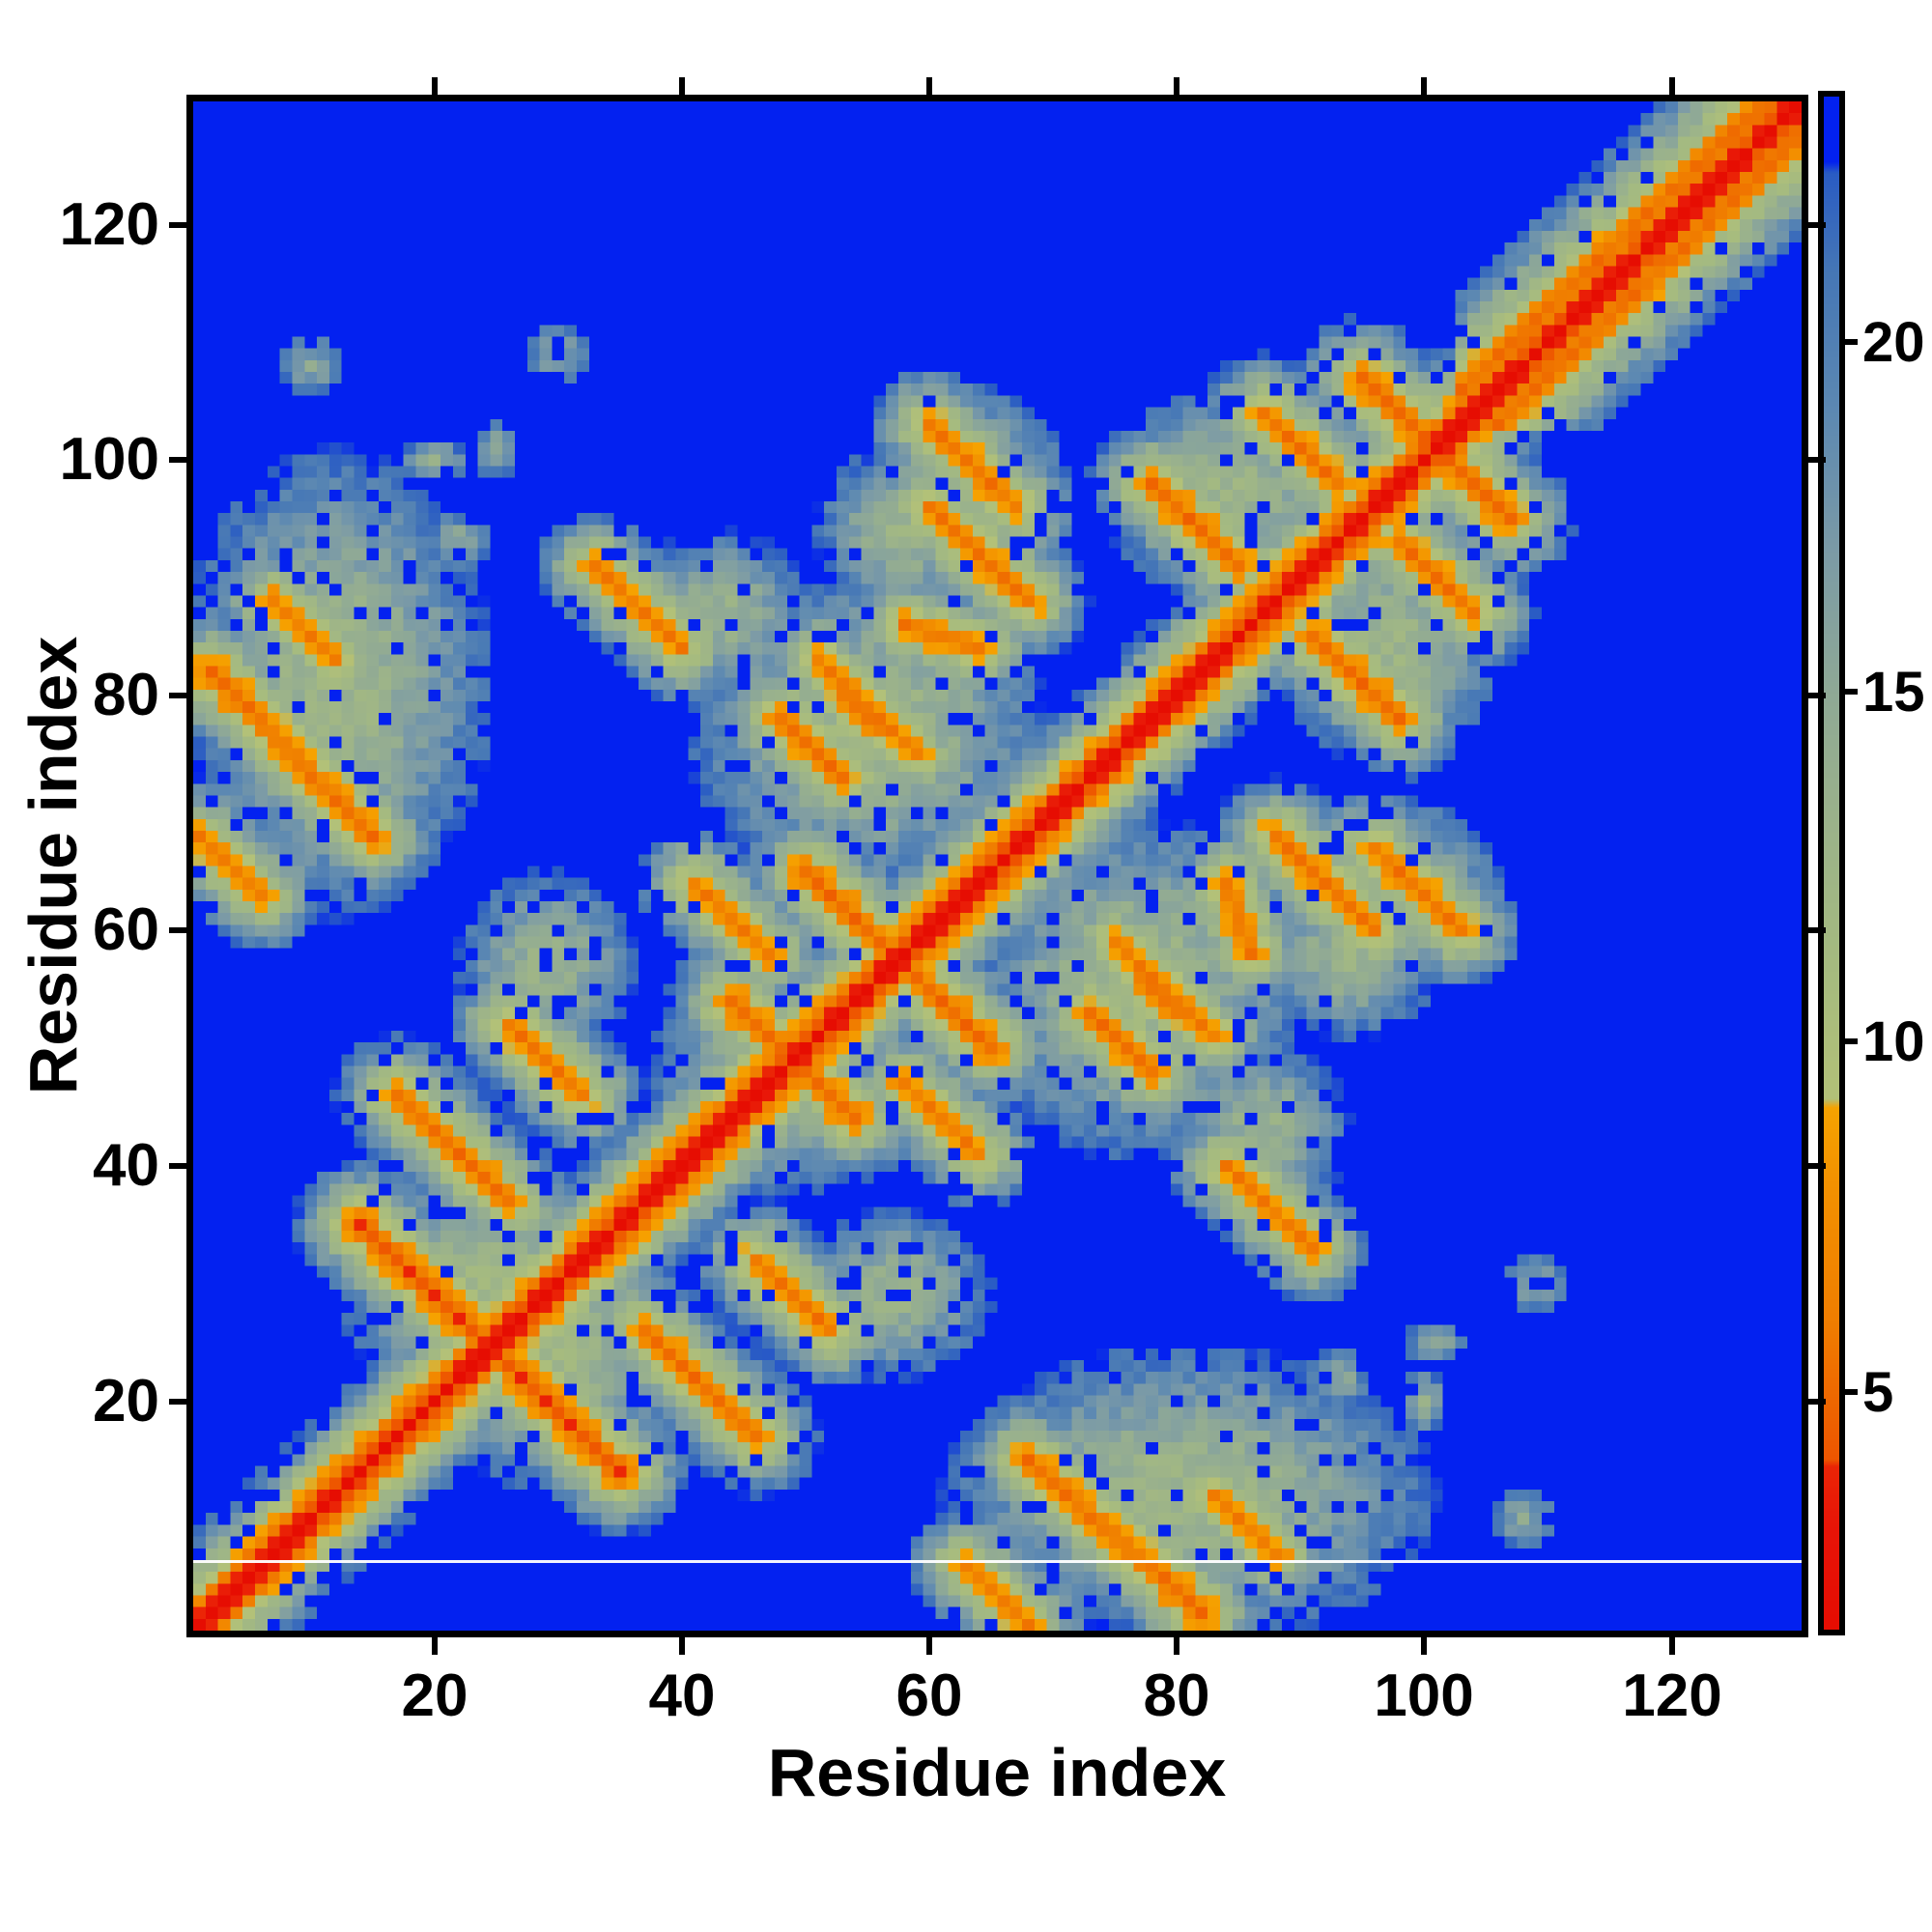 The image size is (1932, 1932). Describe the element at coordinates (1878, 1392) in the screenshot. I see `colorbar-tick-label: 5` at that location.